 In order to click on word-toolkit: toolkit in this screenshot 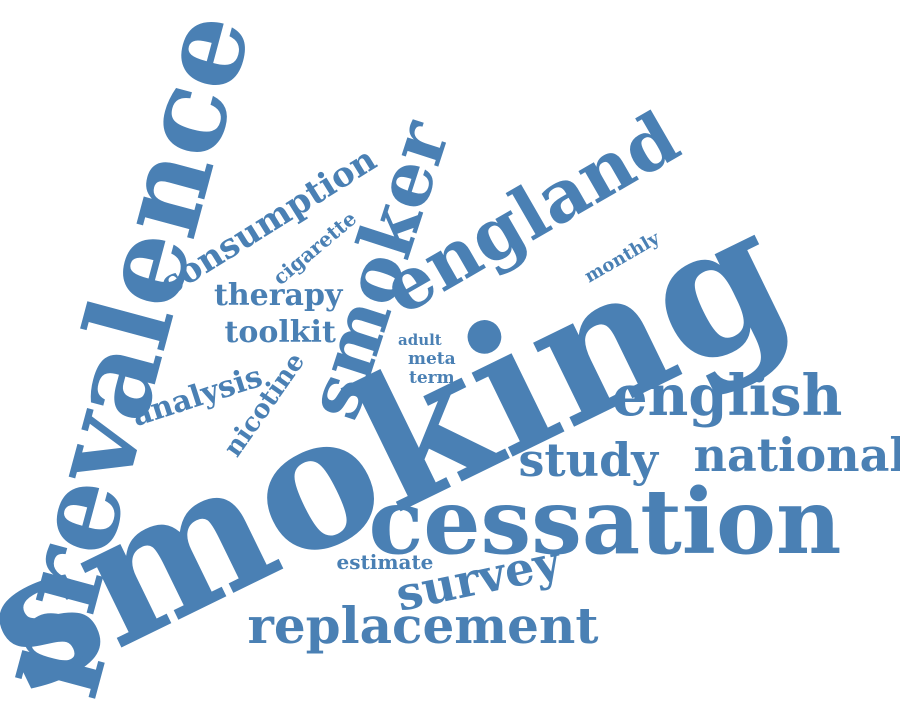, I will do `click(280, 332)`.